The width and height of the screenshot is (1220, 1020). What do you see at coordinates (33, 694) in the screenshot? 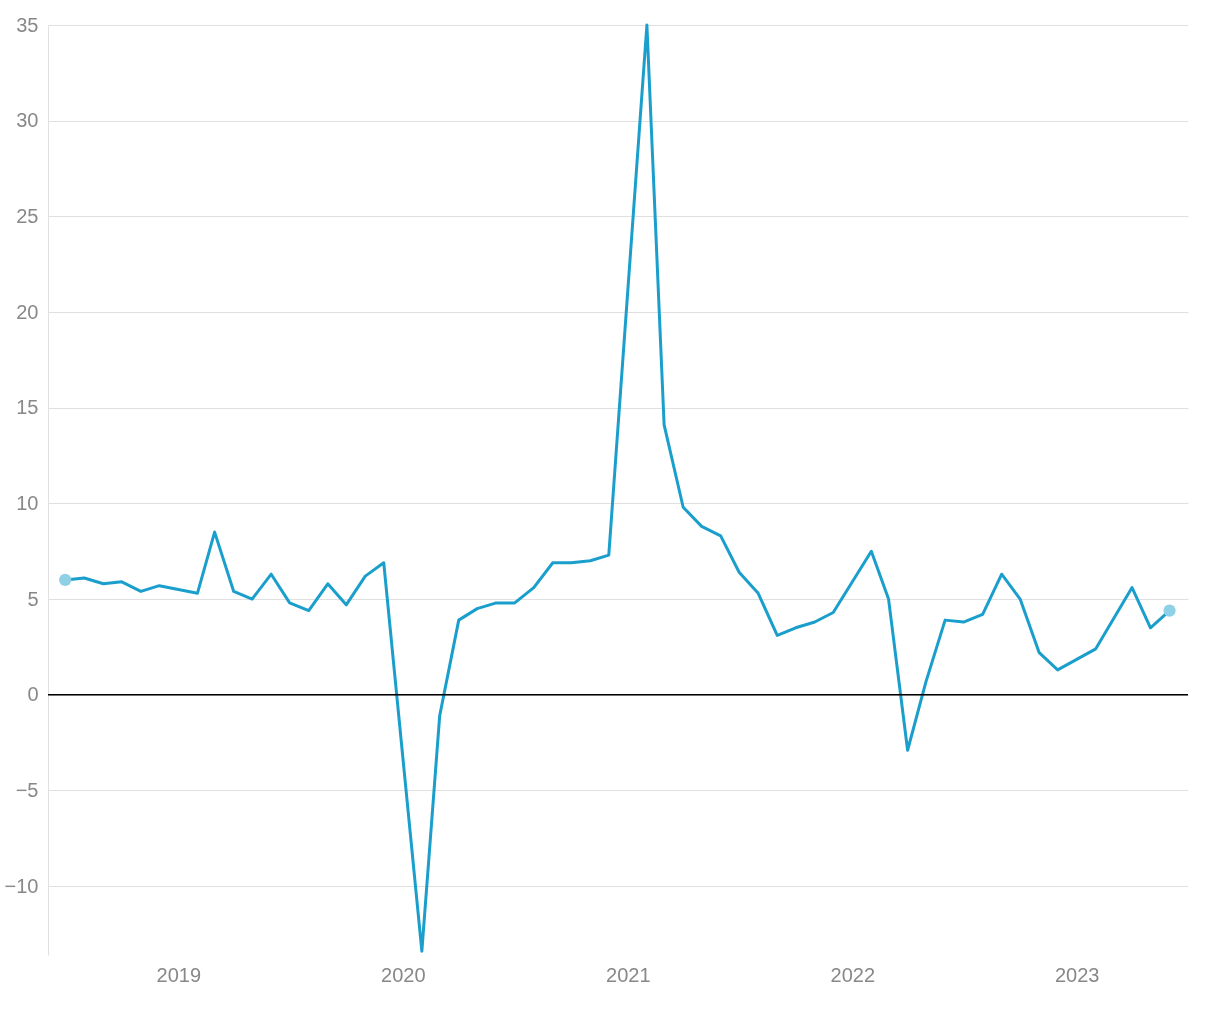
I see `y-tick-label: 0` at bounding box center [33, 694].